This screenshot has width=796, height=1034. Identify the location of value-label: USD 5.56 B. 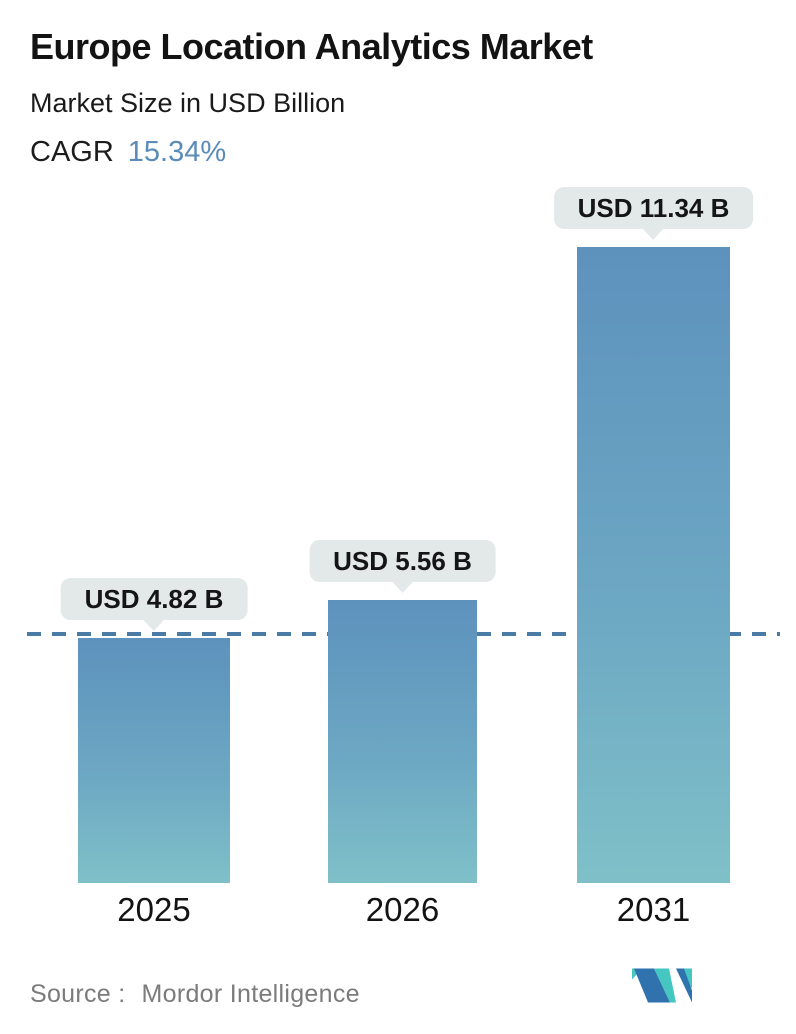
(402, 561).